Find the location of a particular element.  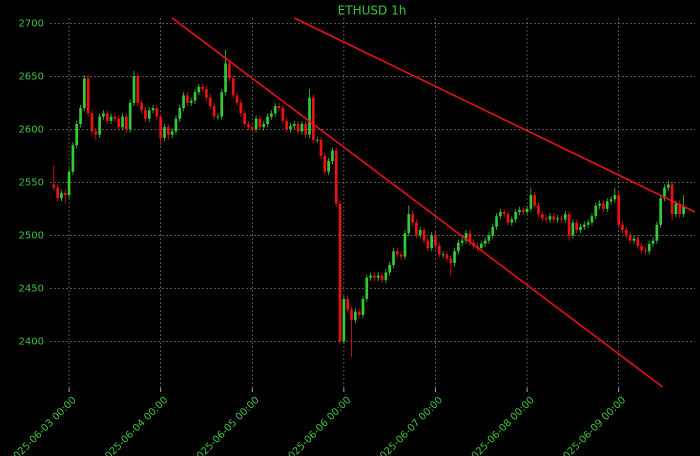

x-tick-label: 2025-06-03 00:00 is located at coordinates (43, 425).